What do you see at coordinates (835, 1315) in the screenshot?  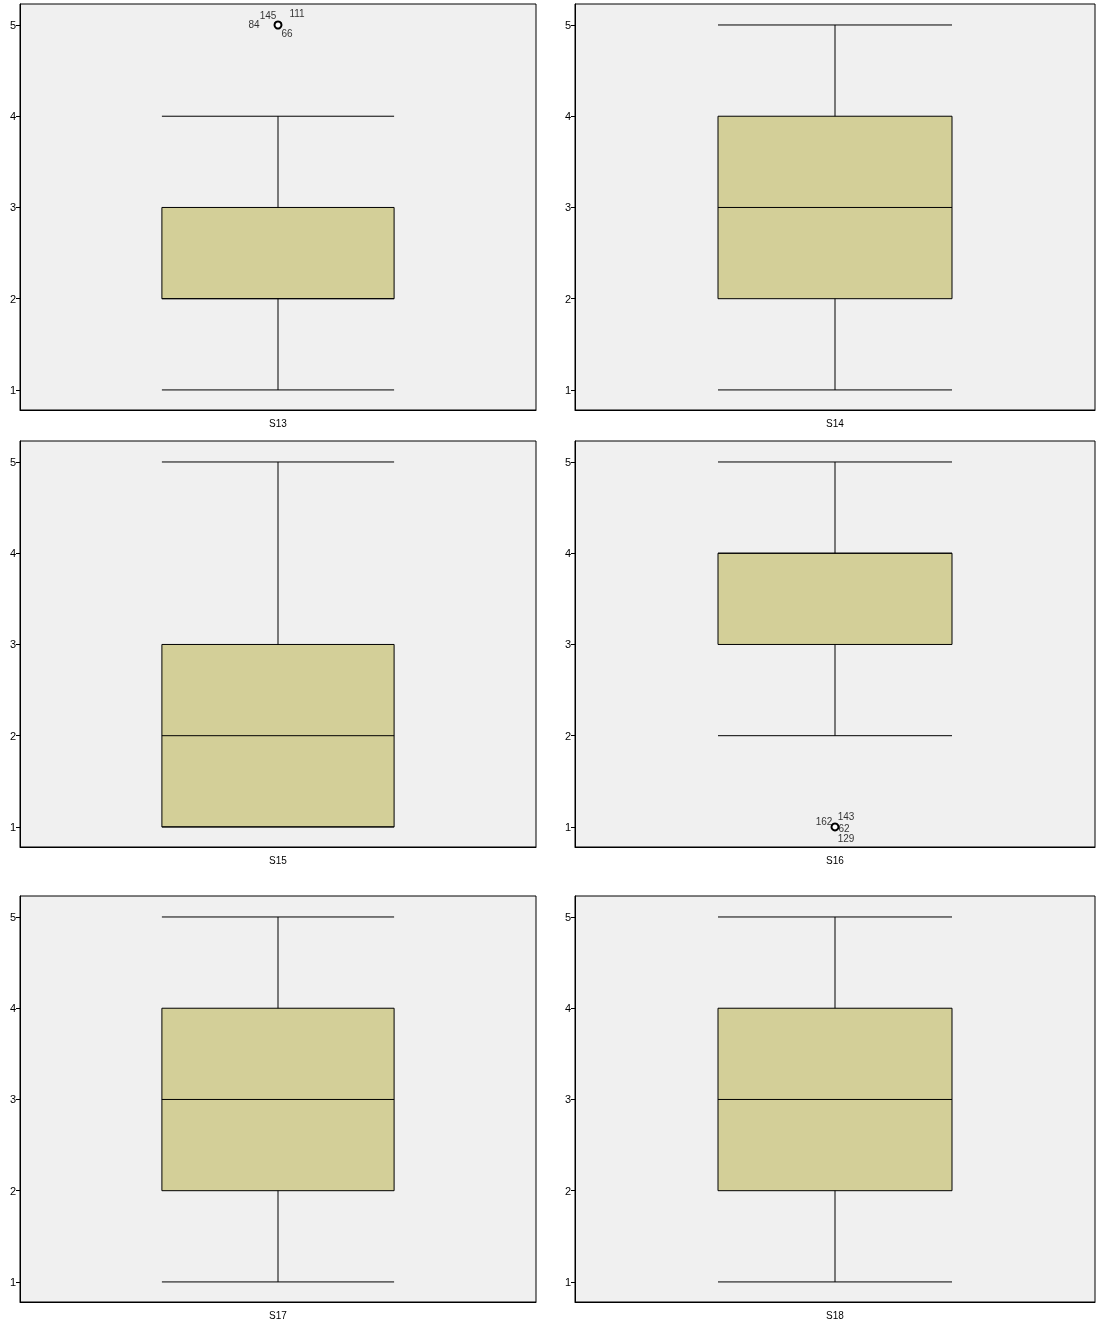 I see `x-tick-label: S18` at bounding box center [835, 1315].